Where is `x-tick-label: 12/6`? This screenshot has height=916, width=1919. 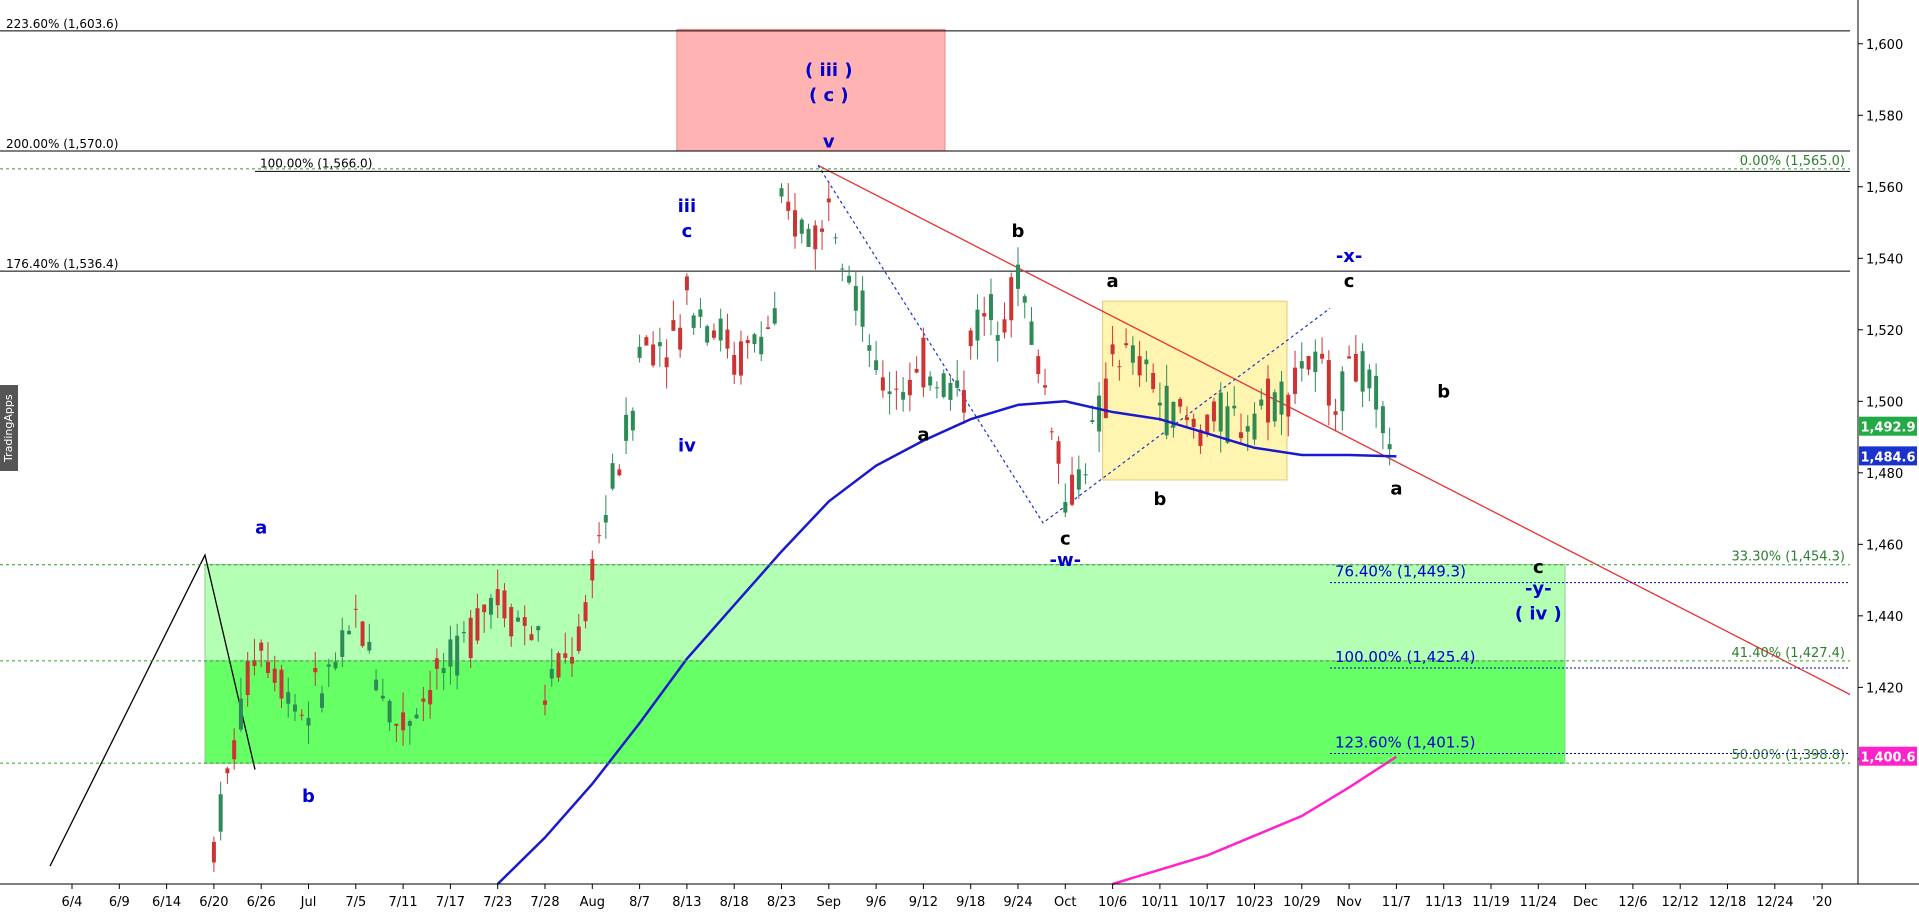
x-tick-label: 12/6 is located at coordinates (1632, 902).